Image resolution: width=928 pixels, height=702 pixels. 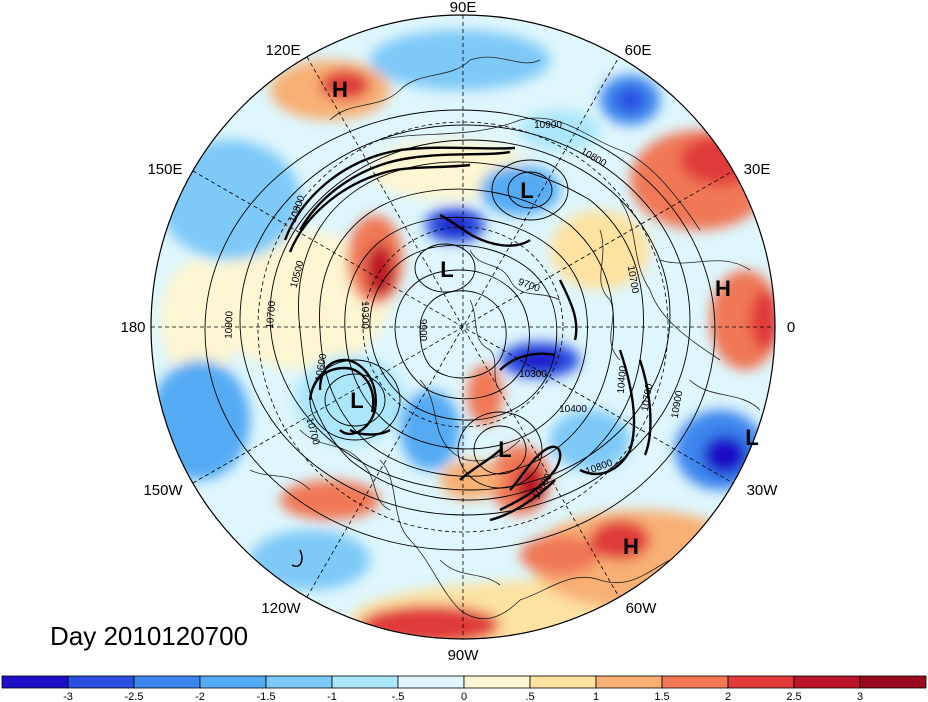 I want to click on colorbar-label: -3, so click(x=68, y=696).